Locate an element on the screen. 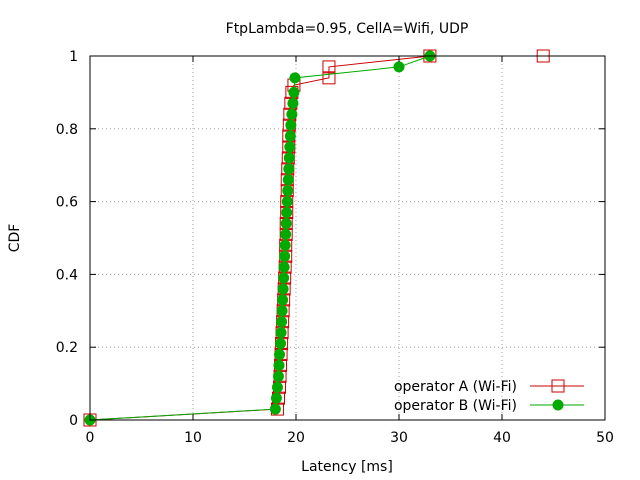 Image resolution: width=640 pixels, height=480 pixels. x-tick-label: 30 is located at coordinates (399, 438).